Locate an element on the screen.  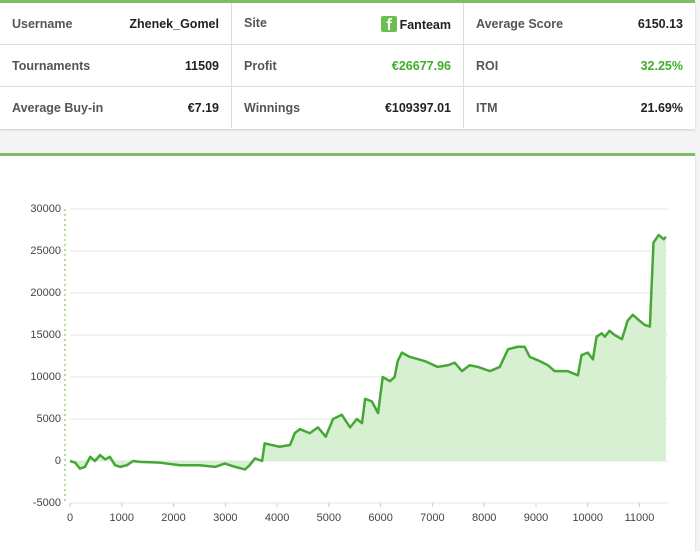
x-tick-label: 6000 is located at coordinates (380, 518).